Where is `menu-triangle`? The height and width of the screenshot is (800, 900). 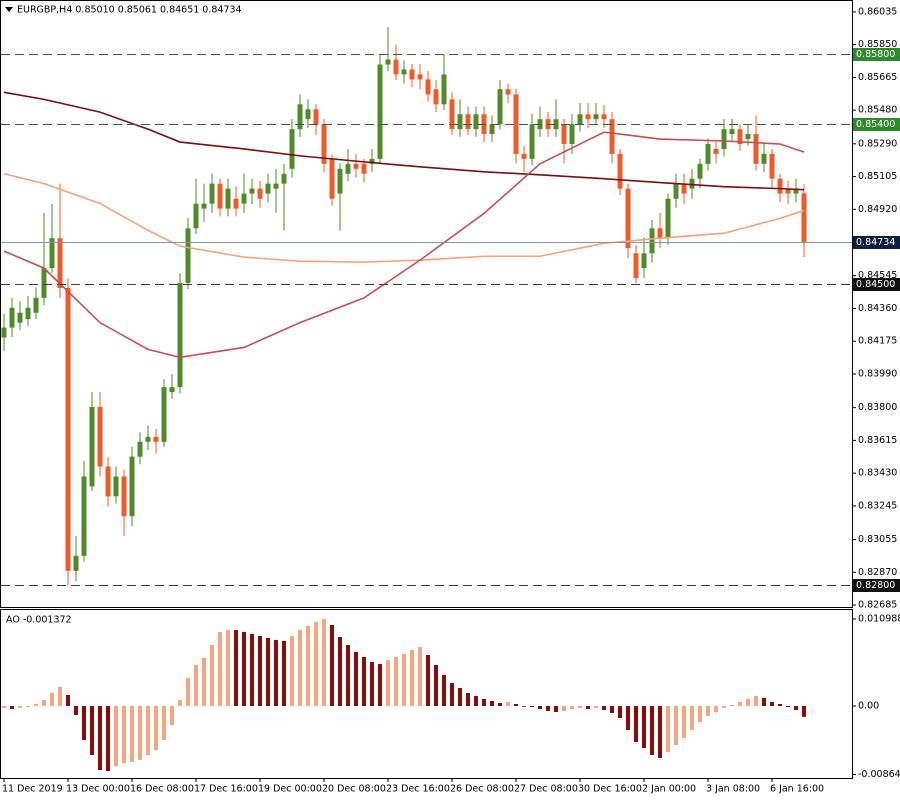
menu-triangle is located at coordinates (9, 9).